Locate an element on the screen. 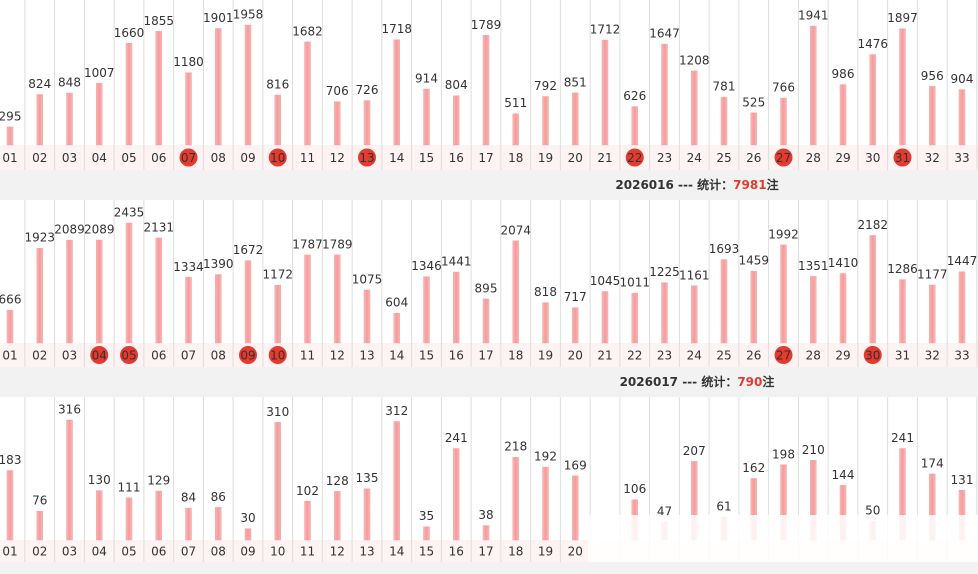 Image resolution: width=978 pixels, height=574 pixels. category-label: 24 is located at coordinates (694, 356).